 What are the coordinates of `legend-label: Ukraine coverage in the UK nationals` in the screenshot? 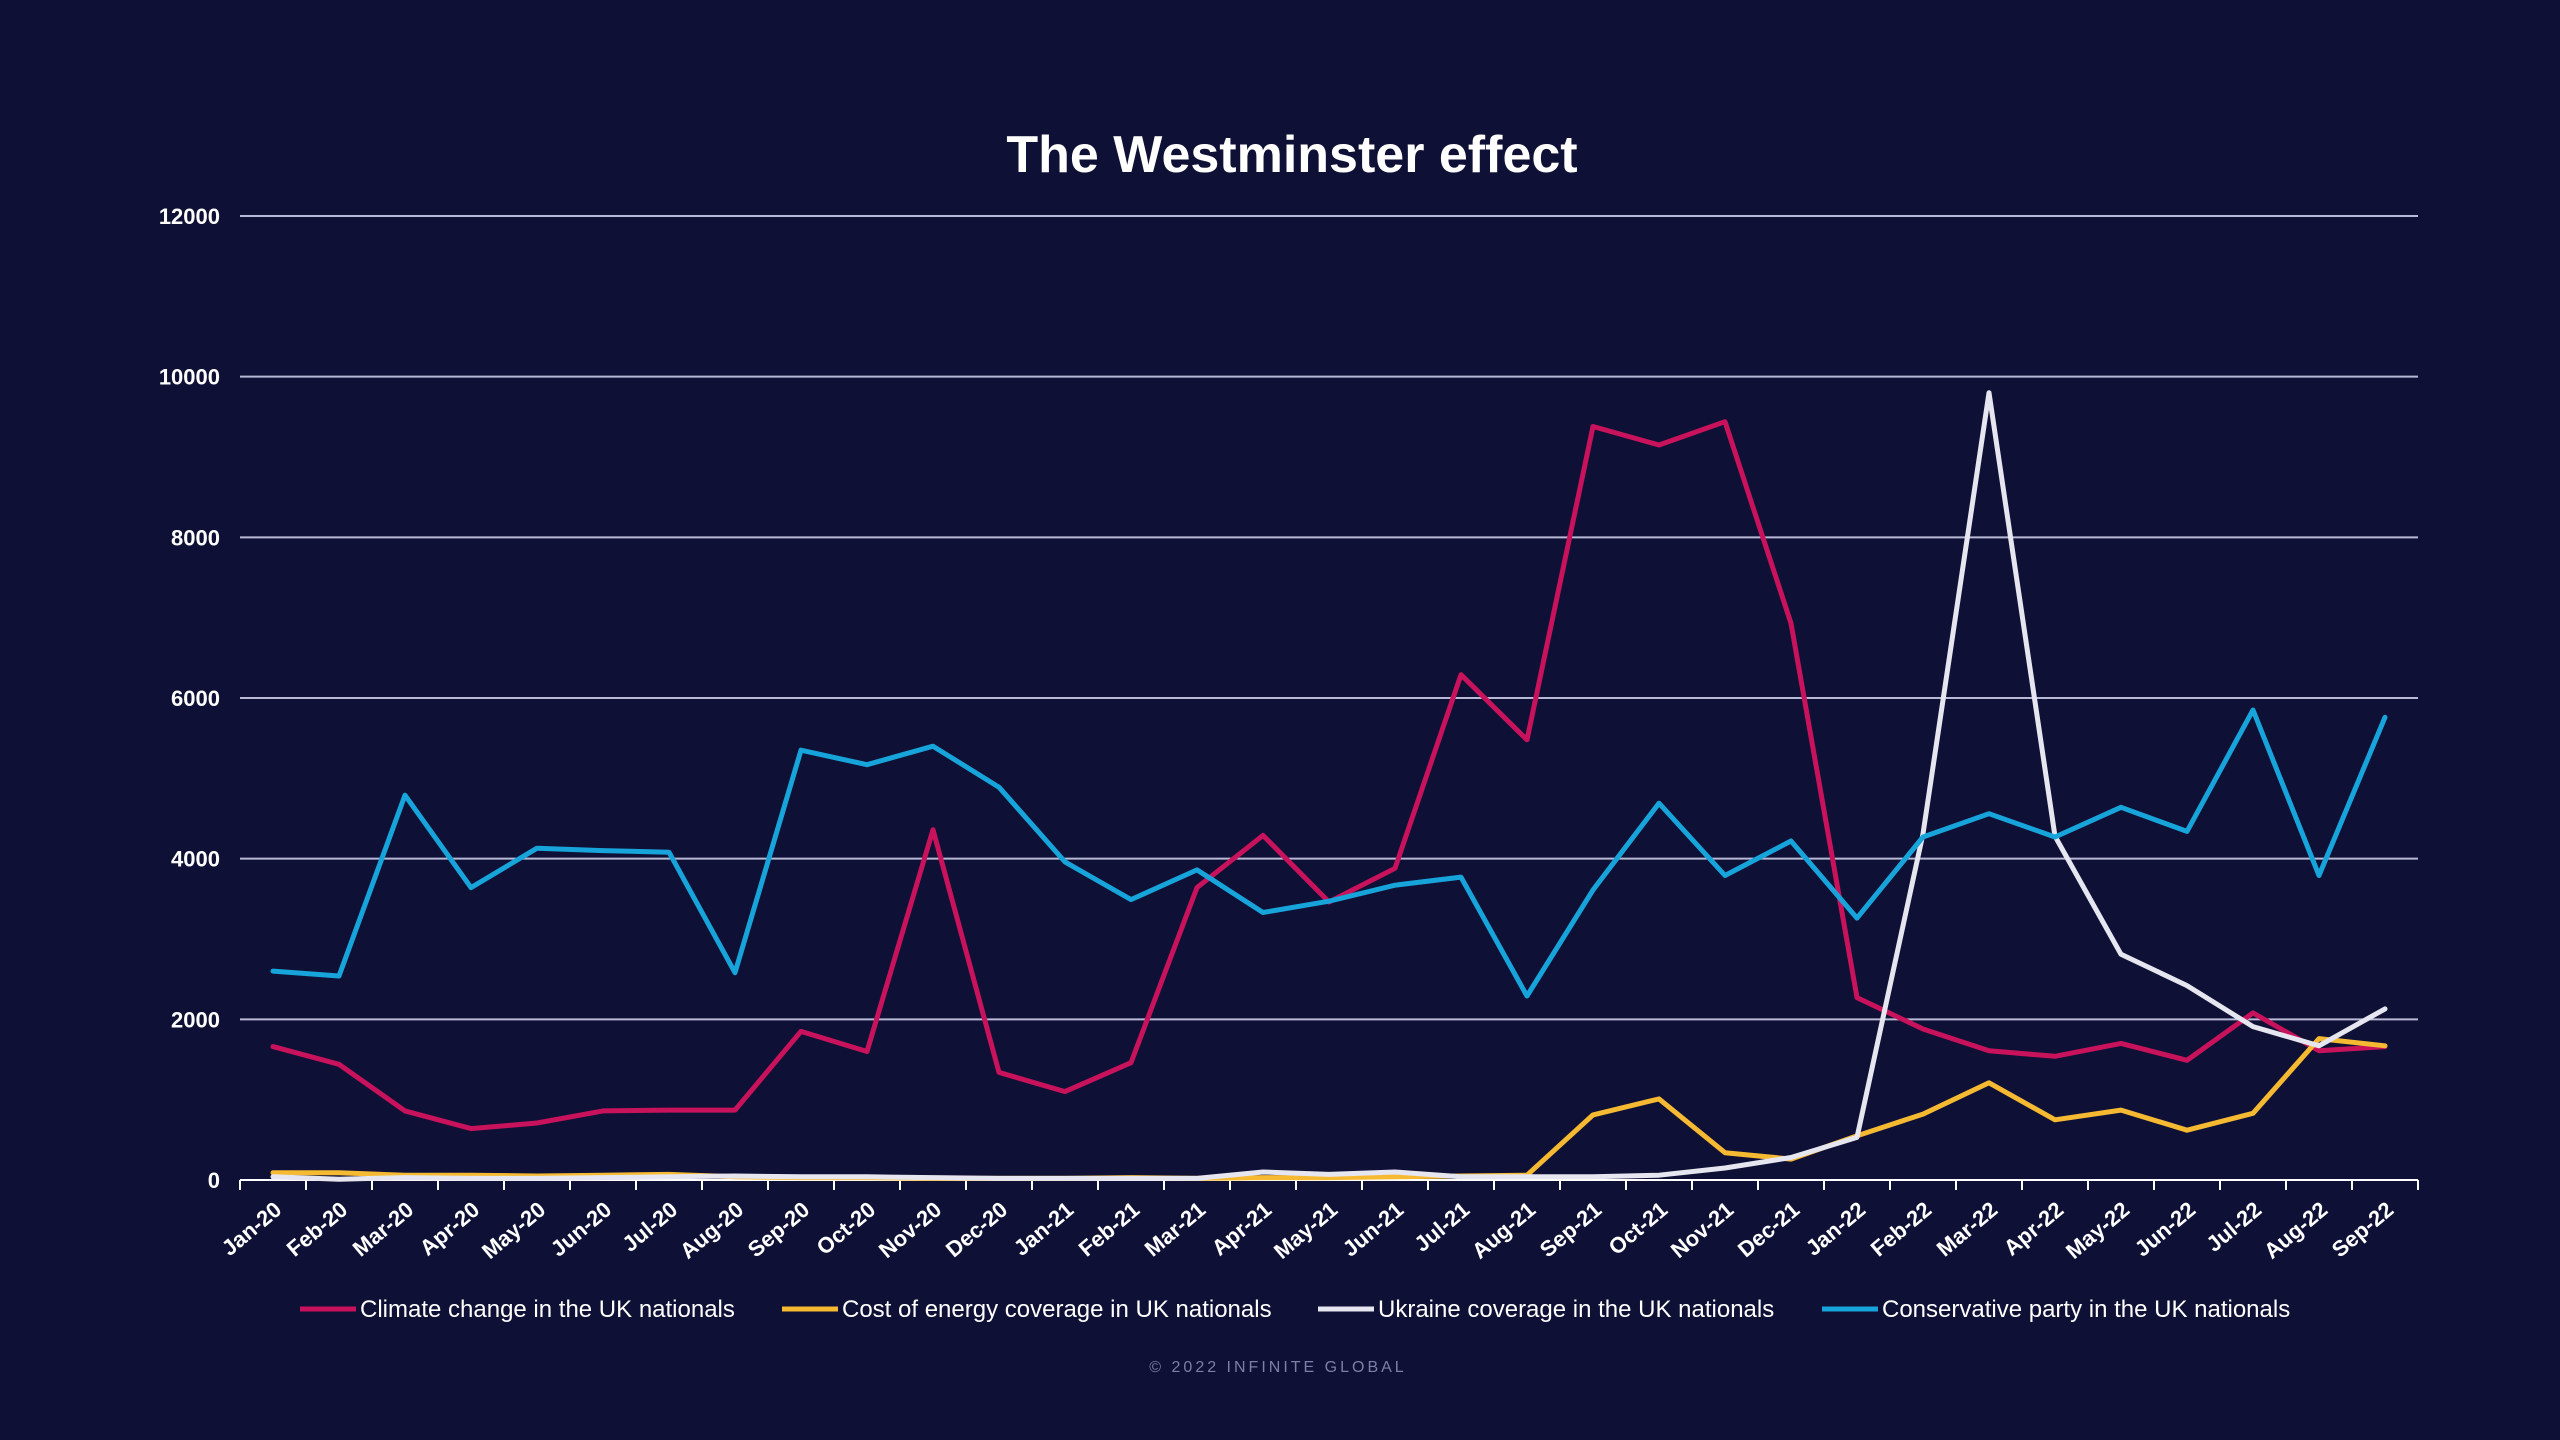 It's located at (1576, 1309).